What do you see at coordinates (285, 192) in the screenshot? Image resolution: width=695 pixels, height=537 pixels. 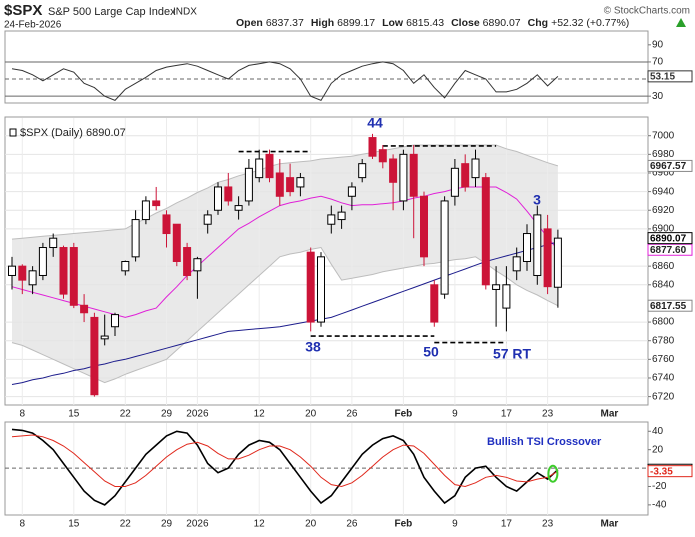 I see `band-upper` at bounding box center [285, 192].